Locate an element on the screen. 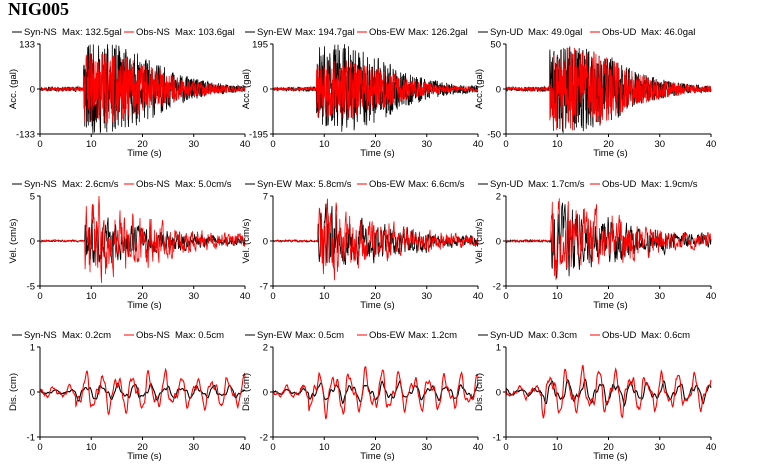 Image resolution: width=776 pixels, height=471 pixels. legend: Syn-EW Max: 194.7gal Obs-EW Max: 126.2gal is located at coordinates (356, 32).